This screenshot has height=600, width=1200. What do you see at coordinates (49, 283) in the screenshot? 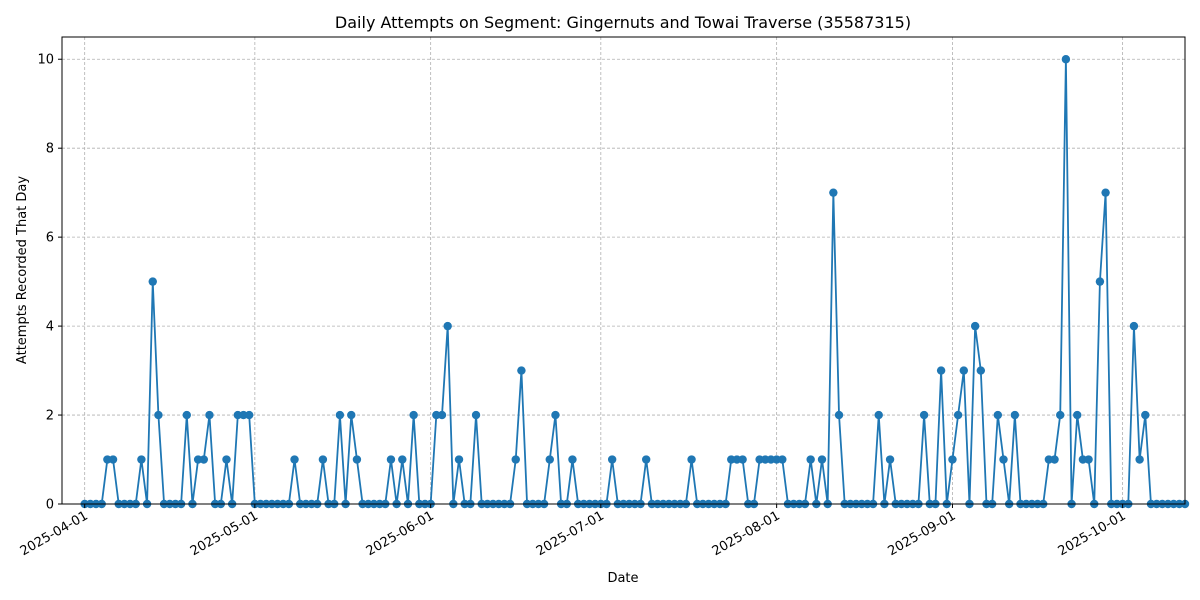
I see `y-axis-ticks: 0 2 4 6 8 10` at bounding box center [49, 283].